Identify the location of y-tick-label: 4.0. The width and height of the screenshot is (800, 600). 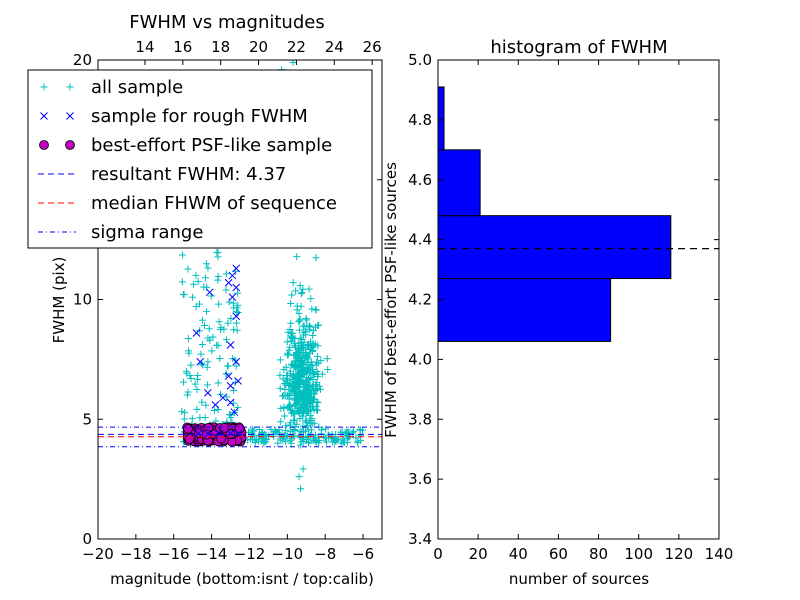
(420, 359).